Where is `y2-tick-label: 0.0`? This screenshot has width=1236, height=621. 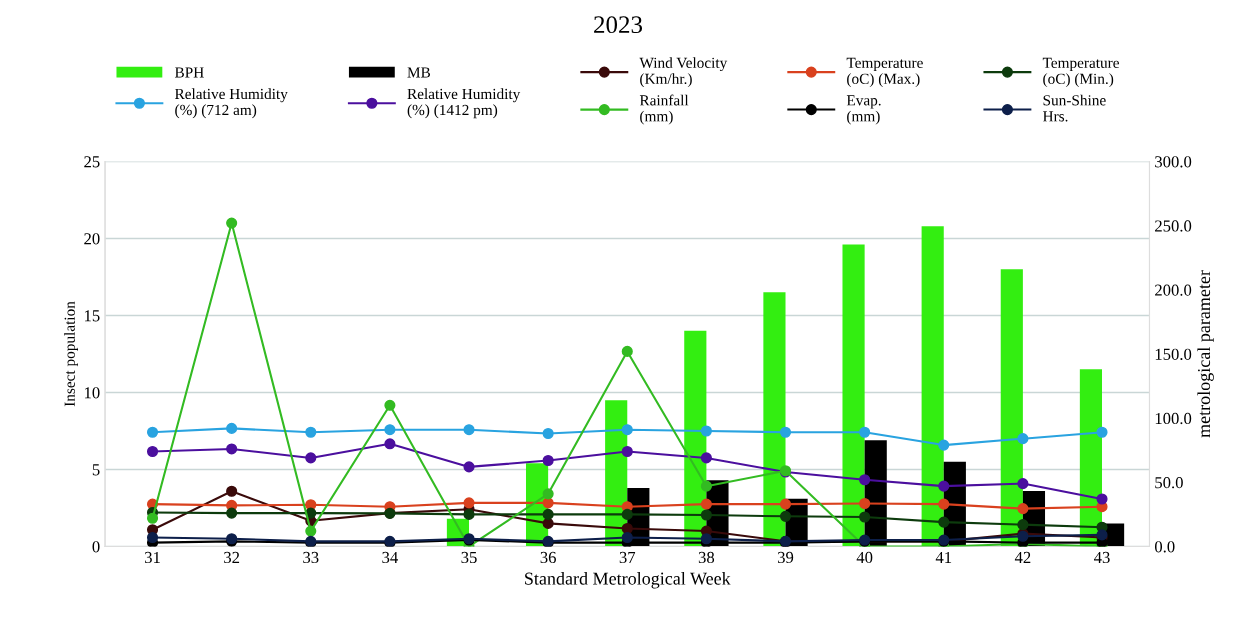
y2-tick-label: 0.0 is located at coordinates (1164, 547).